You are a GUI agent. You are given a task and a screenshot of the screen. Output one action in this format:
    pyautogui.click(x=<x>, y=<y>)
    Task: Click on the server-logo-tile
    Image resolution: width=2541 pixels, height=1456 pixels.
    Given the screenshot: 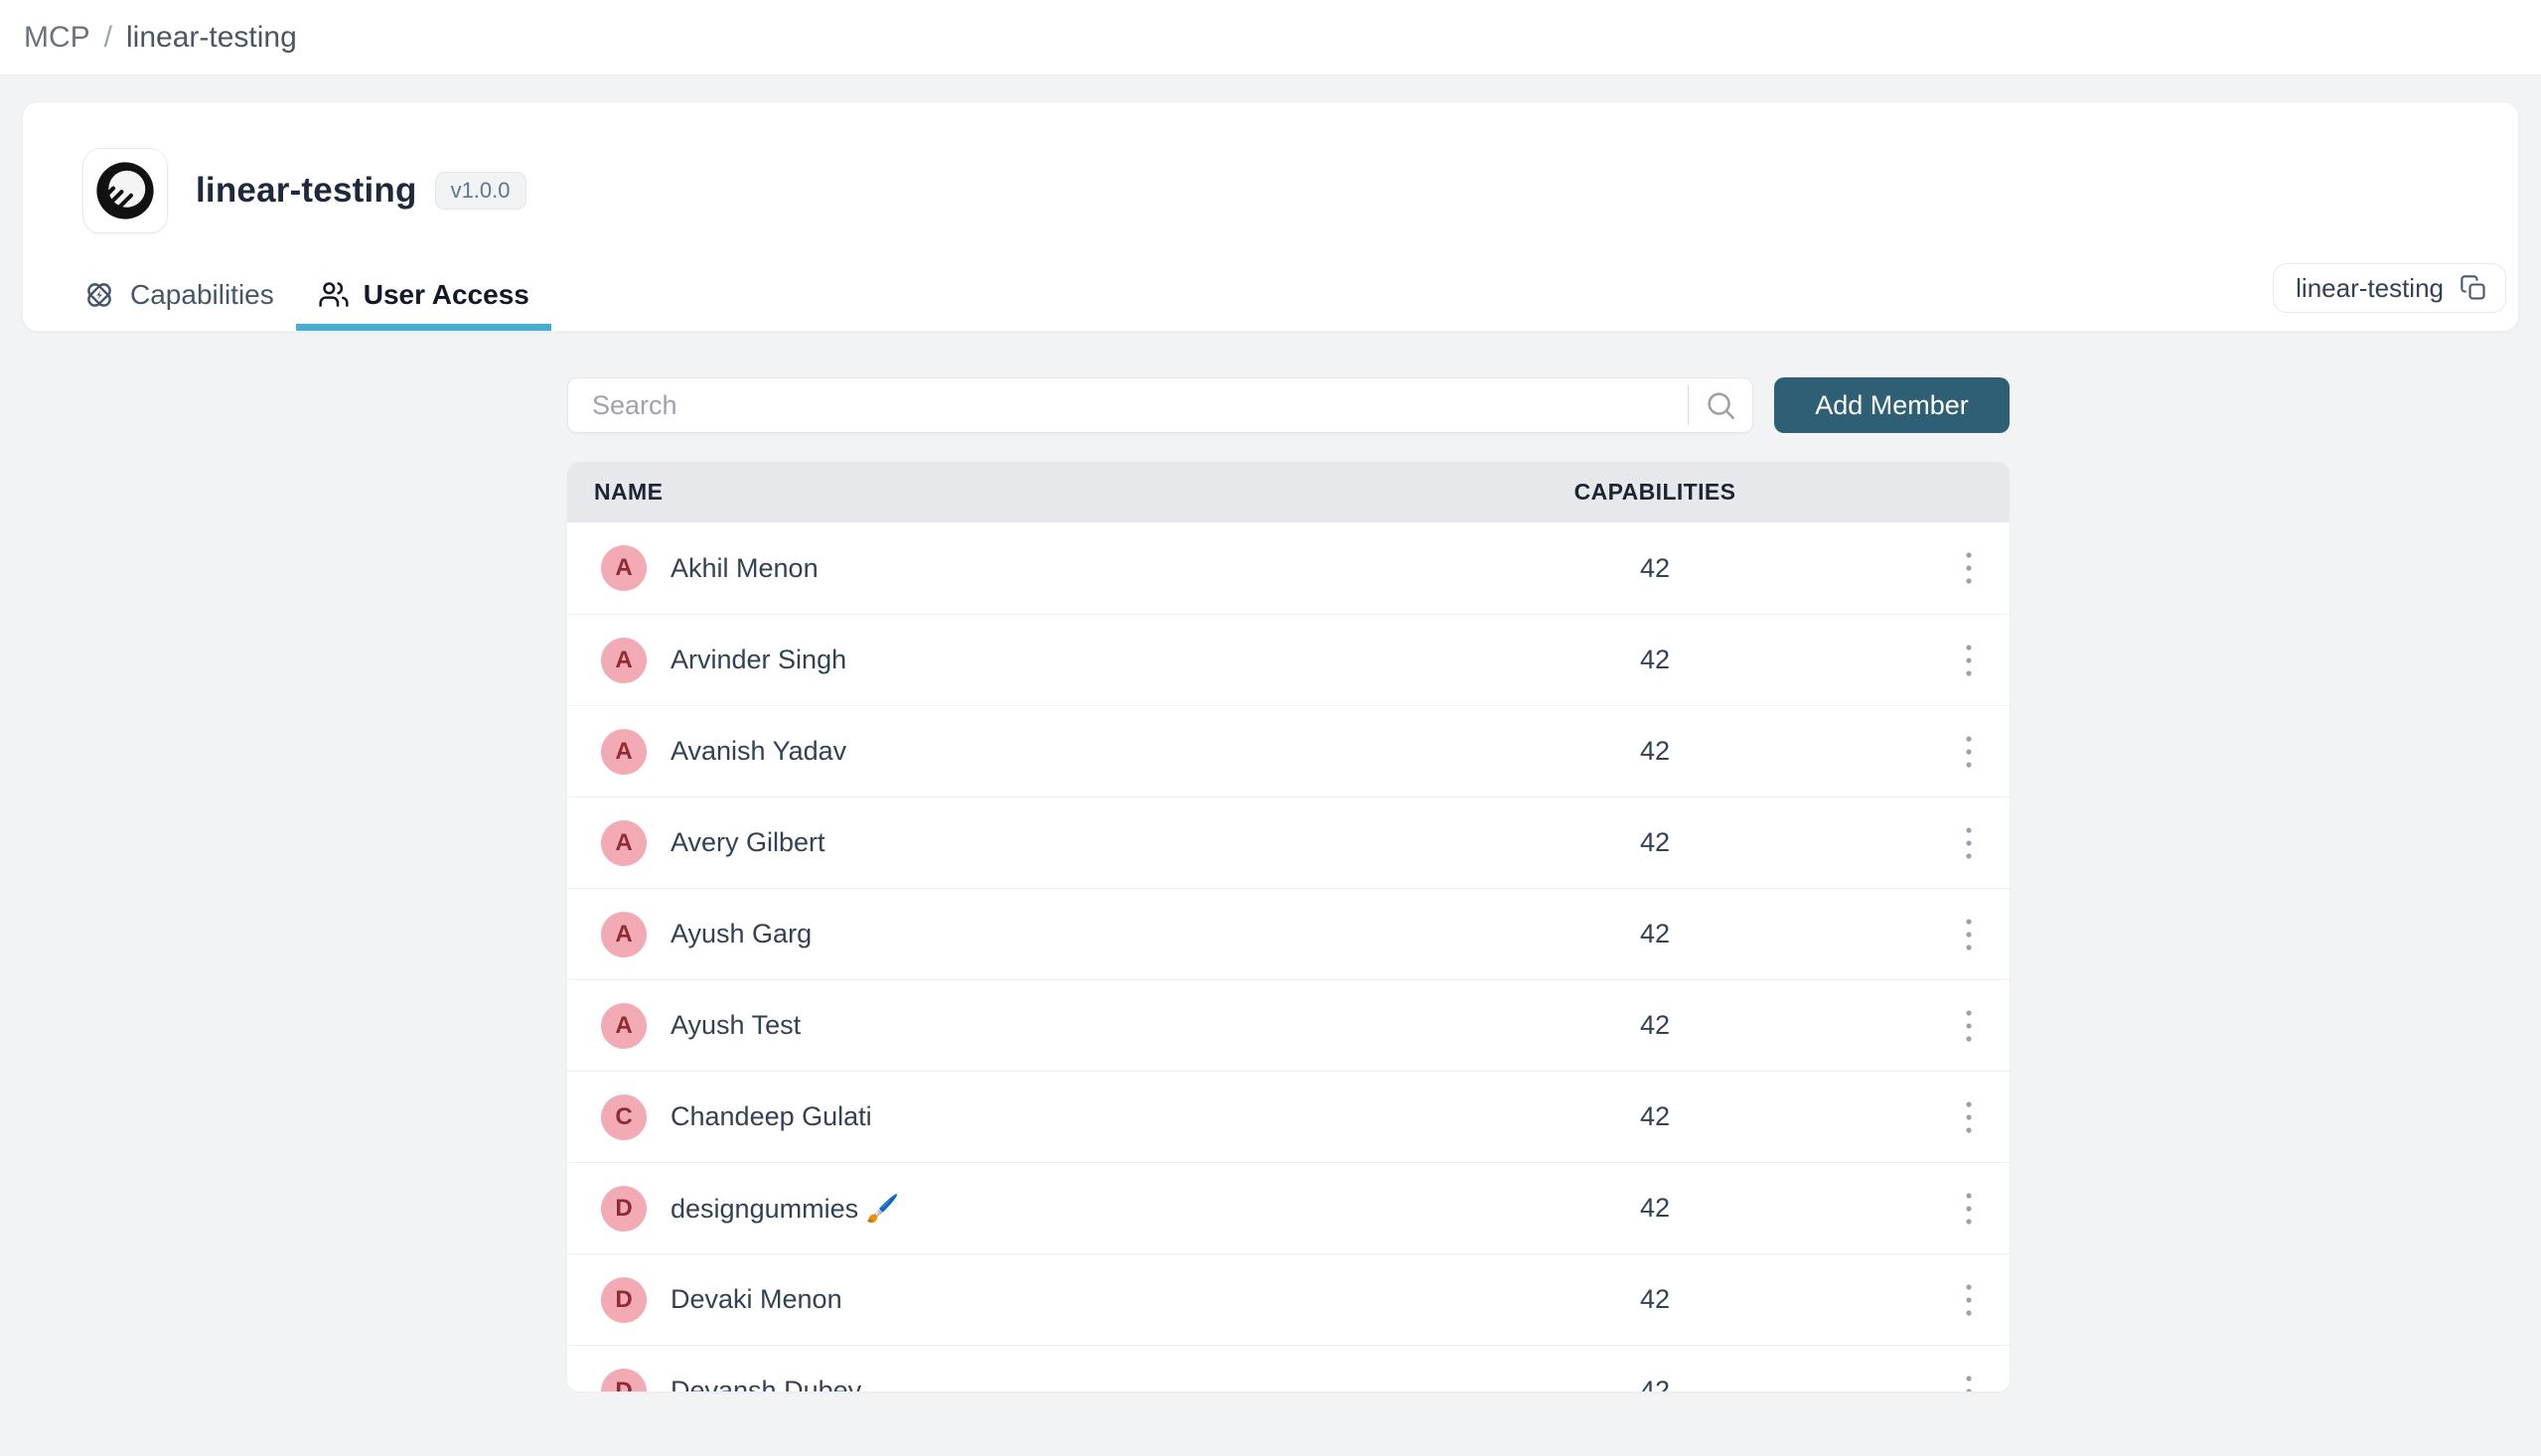 What is the action you would take?
    pyautogui.click(x=125, y=190)
    